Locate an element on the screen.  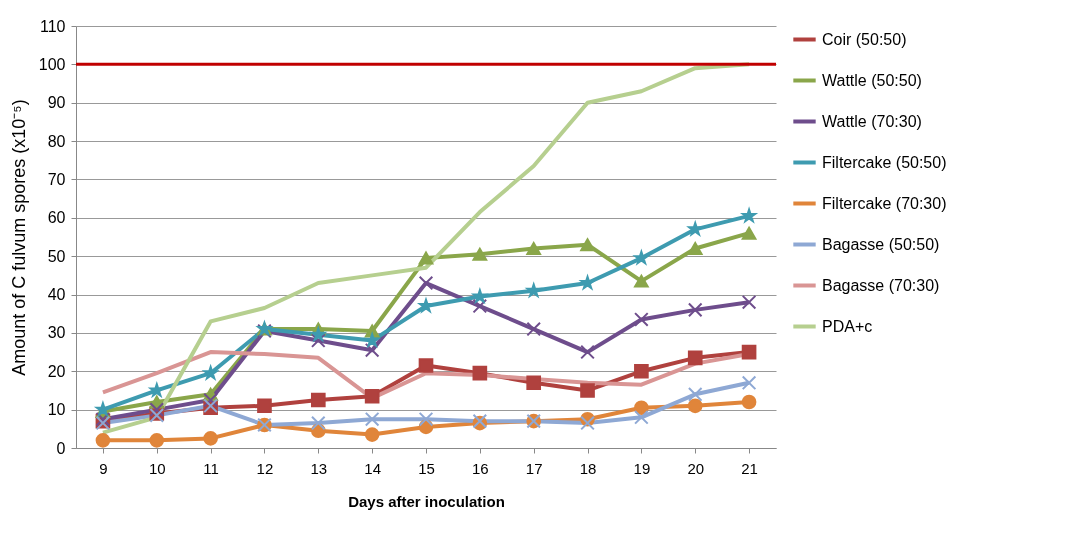
x-tick-label: 20 is located at coordinates (696, 468).